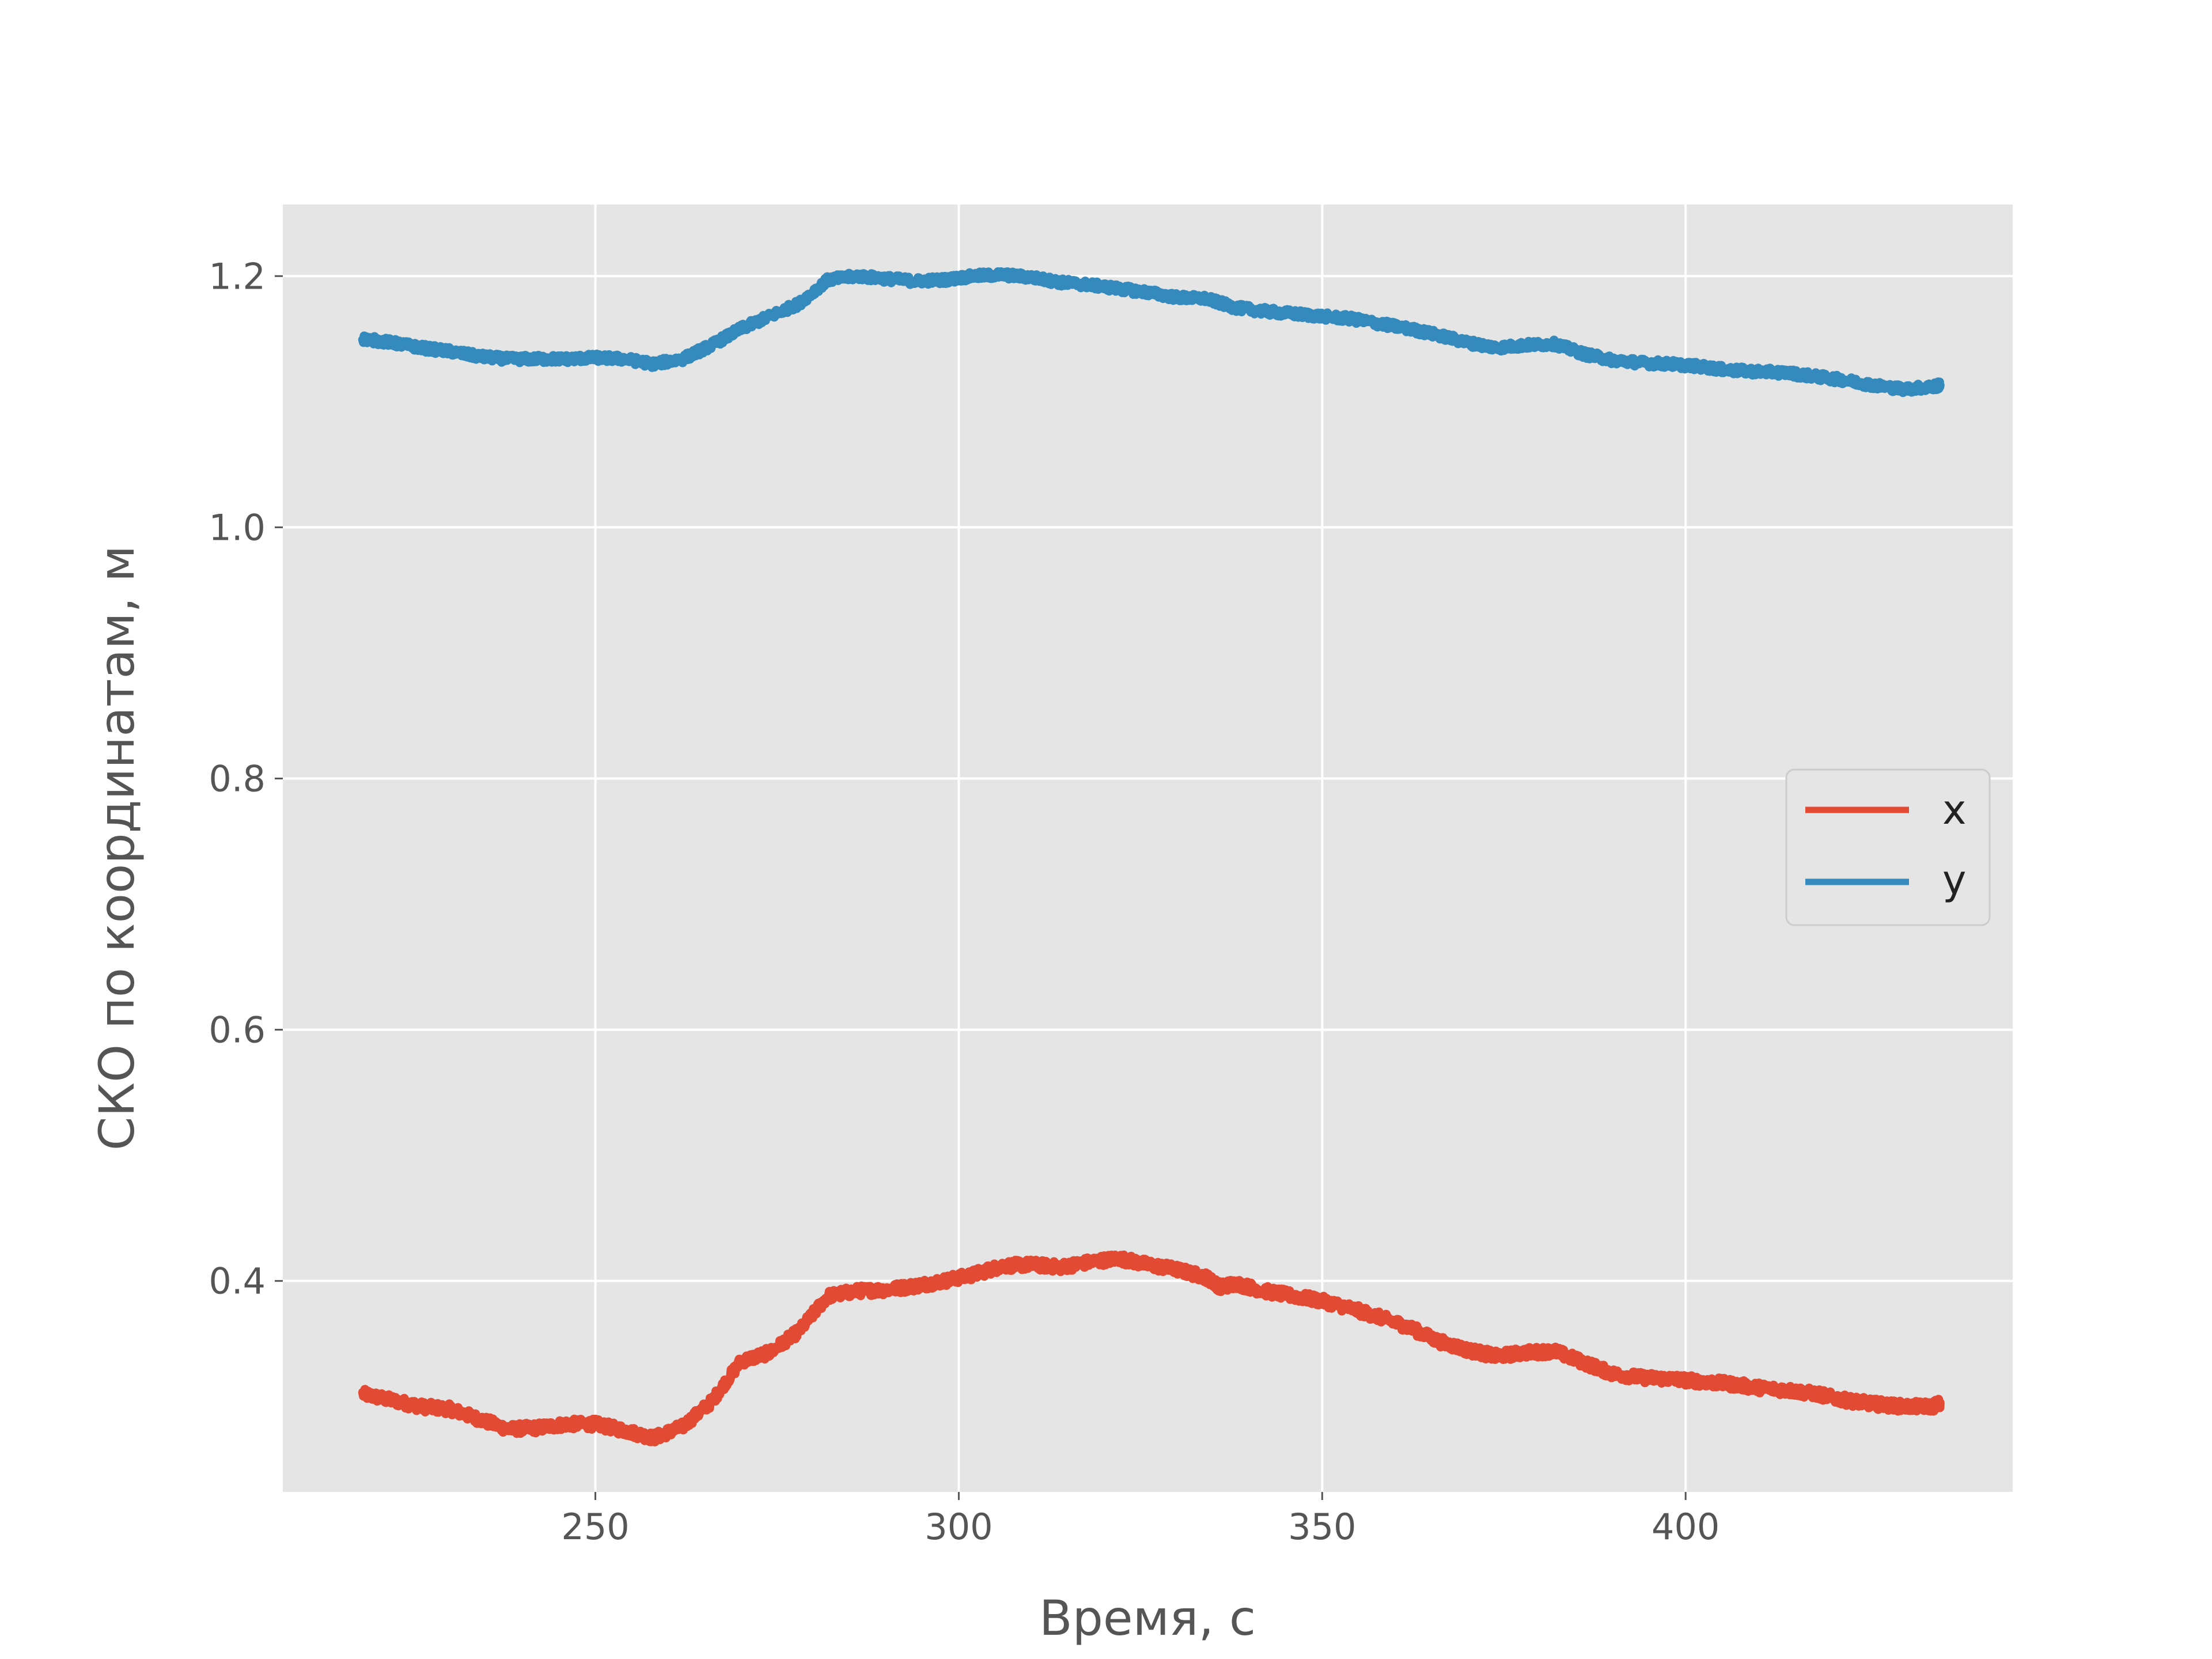 This screenshot has width=2212, height=1659. Describe the element at coordinates (595, 1527) in the screenshot. I see `x-tick-label: 250` at that location.